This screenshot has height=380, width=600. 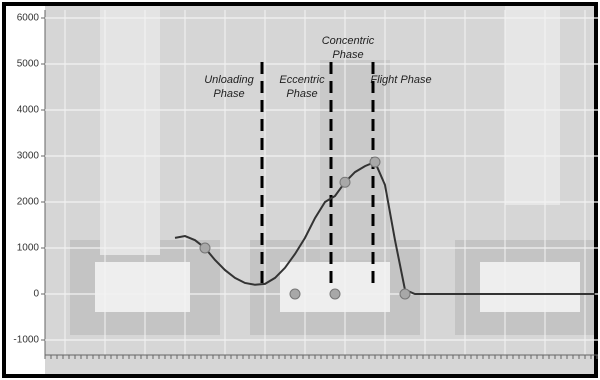 What do you see at coordinates (302, 87) in the screenshot?
I see `phase-label: Eccentric Phase` at bounding box center [302, 87].